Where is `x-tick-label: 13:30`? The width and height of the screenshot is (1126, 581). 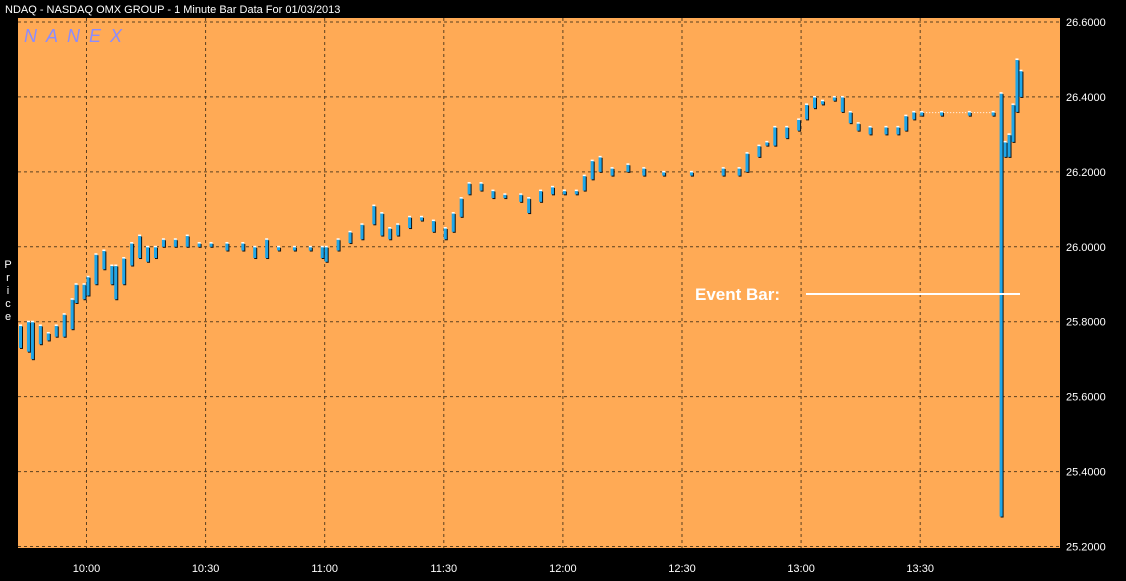 x-tick-label: 13:30 is located at coordinates (920, 569).